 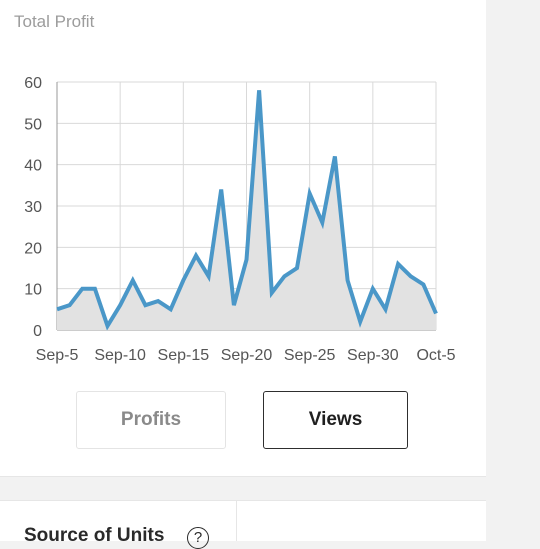 I want to click on y-tick-label: 60, so click(x=33, y=83).